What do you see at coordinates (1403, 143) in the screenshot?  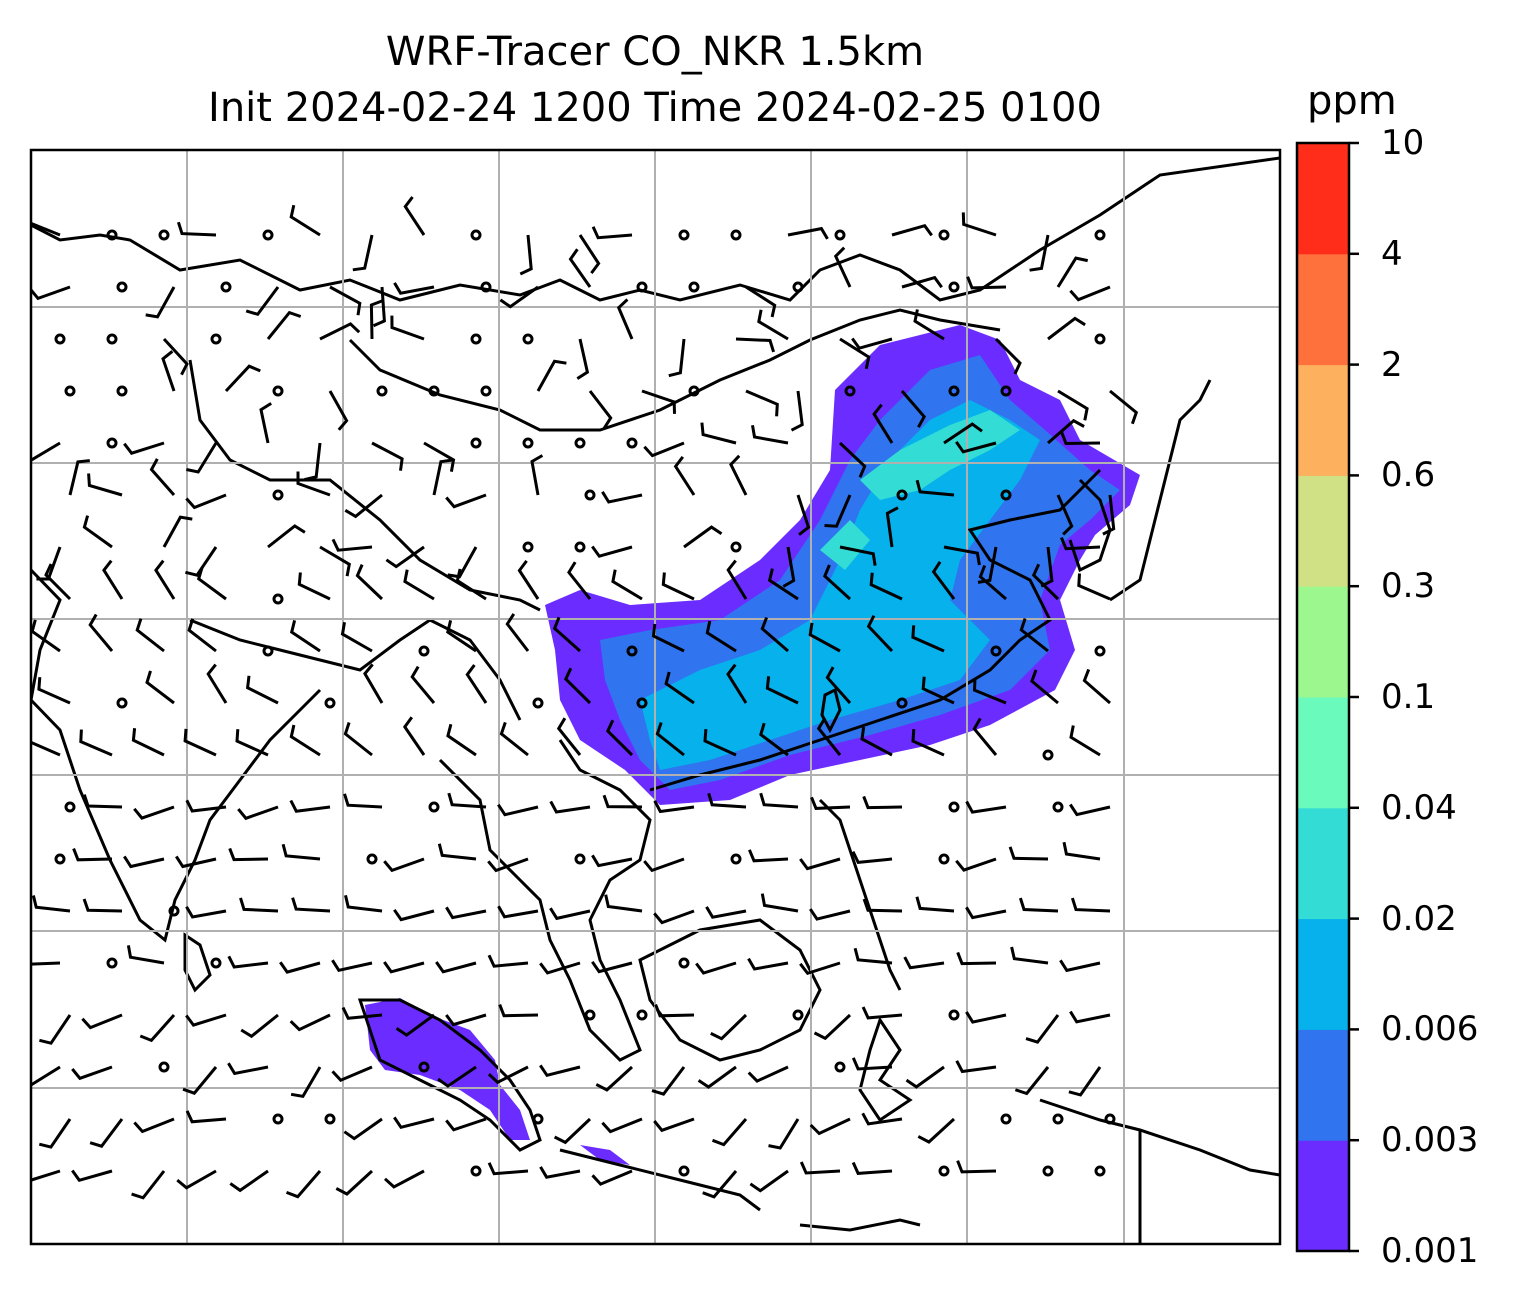 I see `colorbar-tick-label: 10` at bounding box center [1403, 143].